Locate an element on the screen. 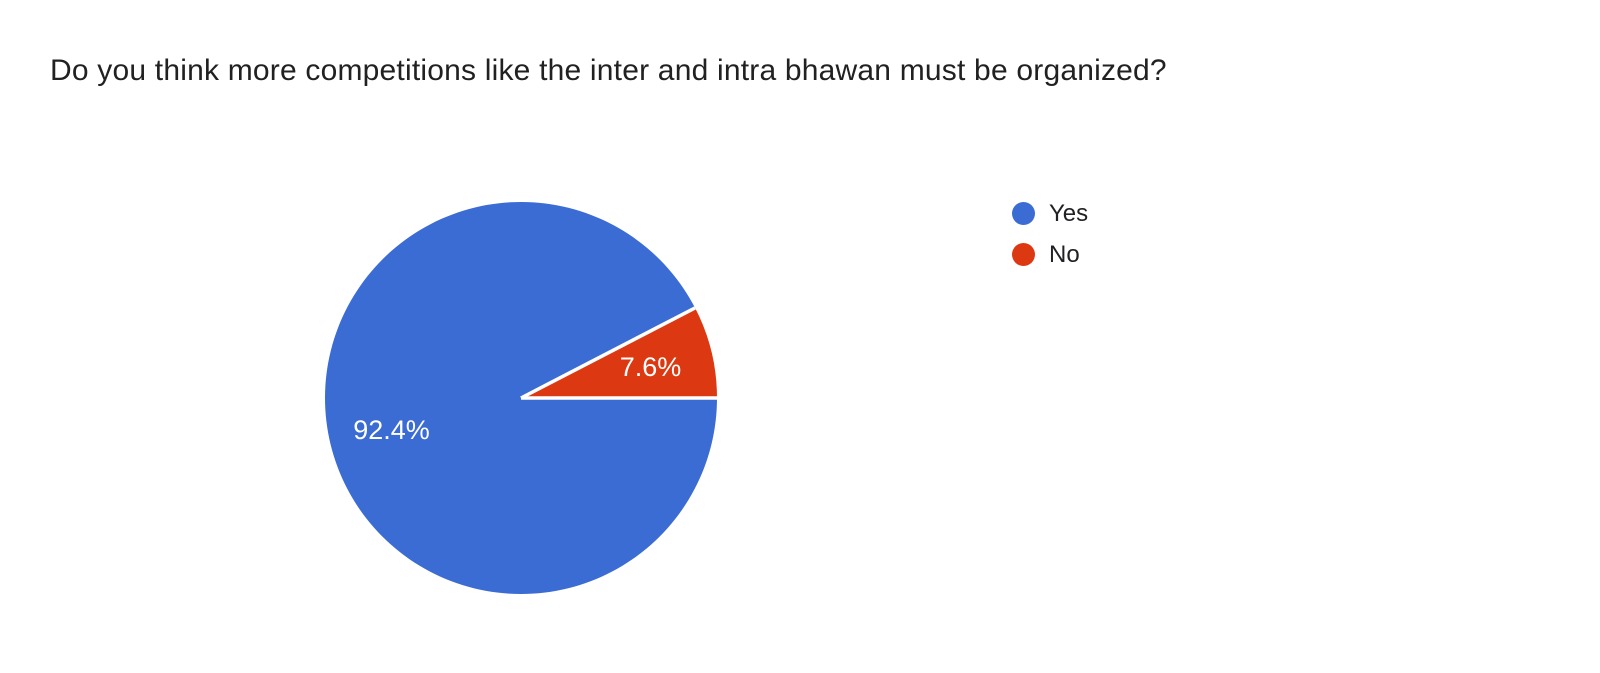 Image resolution: width=1600 pixels, height=673 pixels. legend-label-yes: Yes is located at coordinates (1069, 213).